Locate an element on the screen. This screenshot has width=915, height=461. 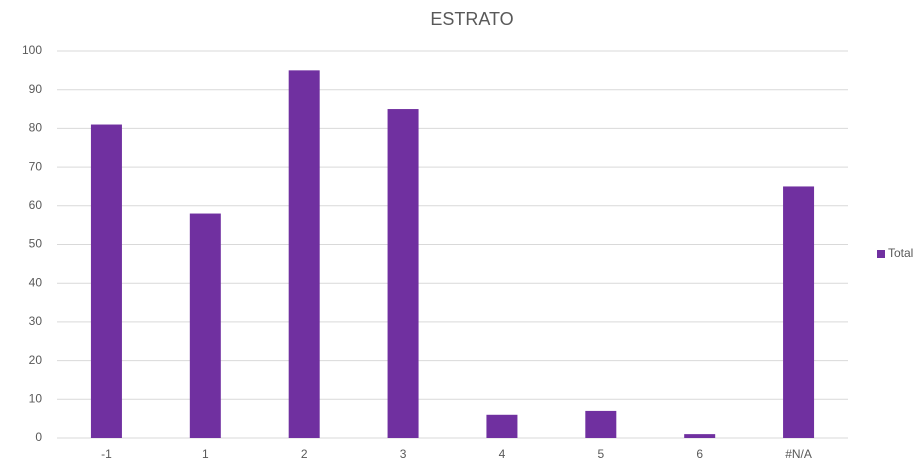
x-tick-label: 1 is located at coordinates (205, 454).